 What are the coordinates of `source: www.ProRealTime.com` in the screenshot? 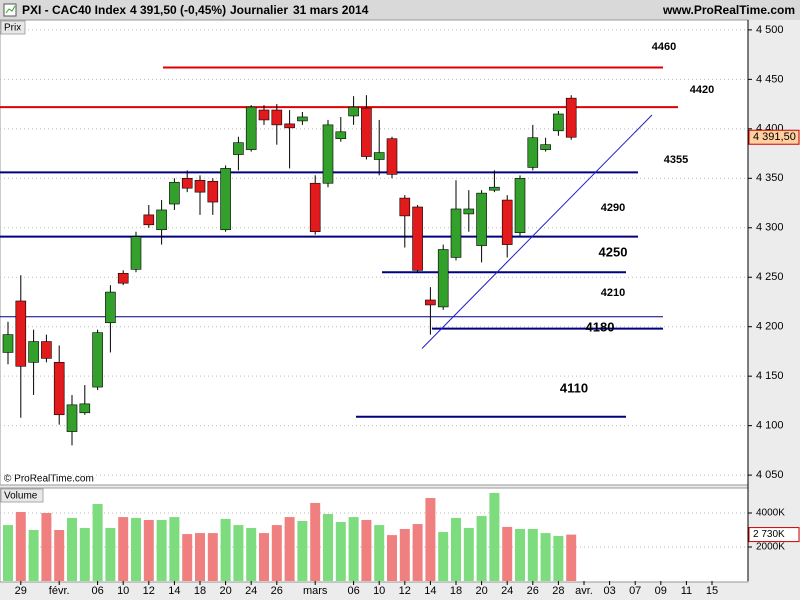 It's located at (728, 10).